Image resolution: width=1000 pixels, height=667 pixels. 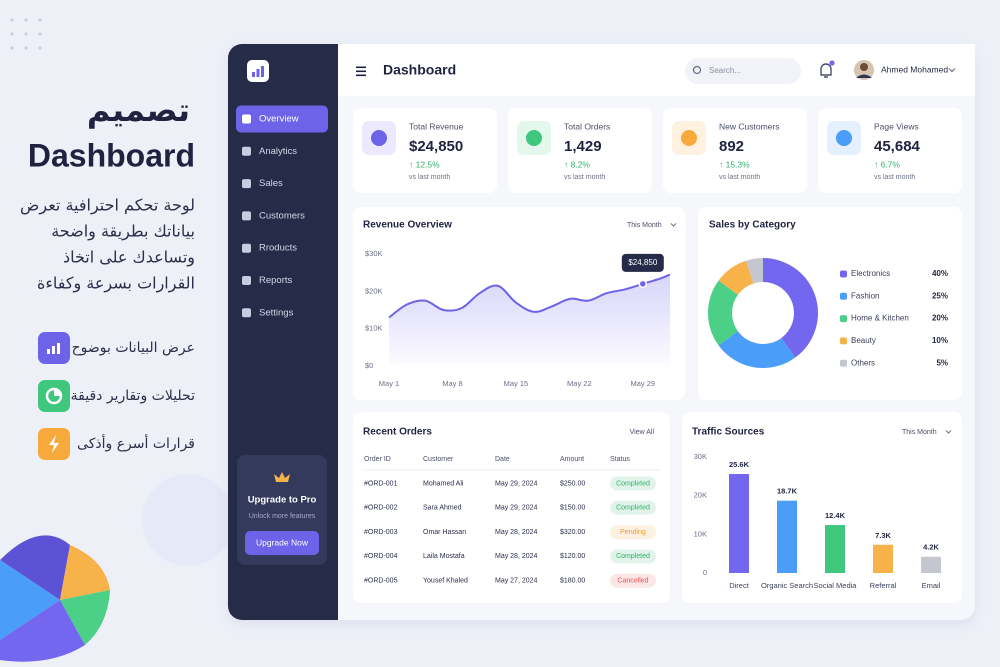 I want to click on nav-item: Reports, so click(x=276, y=280).